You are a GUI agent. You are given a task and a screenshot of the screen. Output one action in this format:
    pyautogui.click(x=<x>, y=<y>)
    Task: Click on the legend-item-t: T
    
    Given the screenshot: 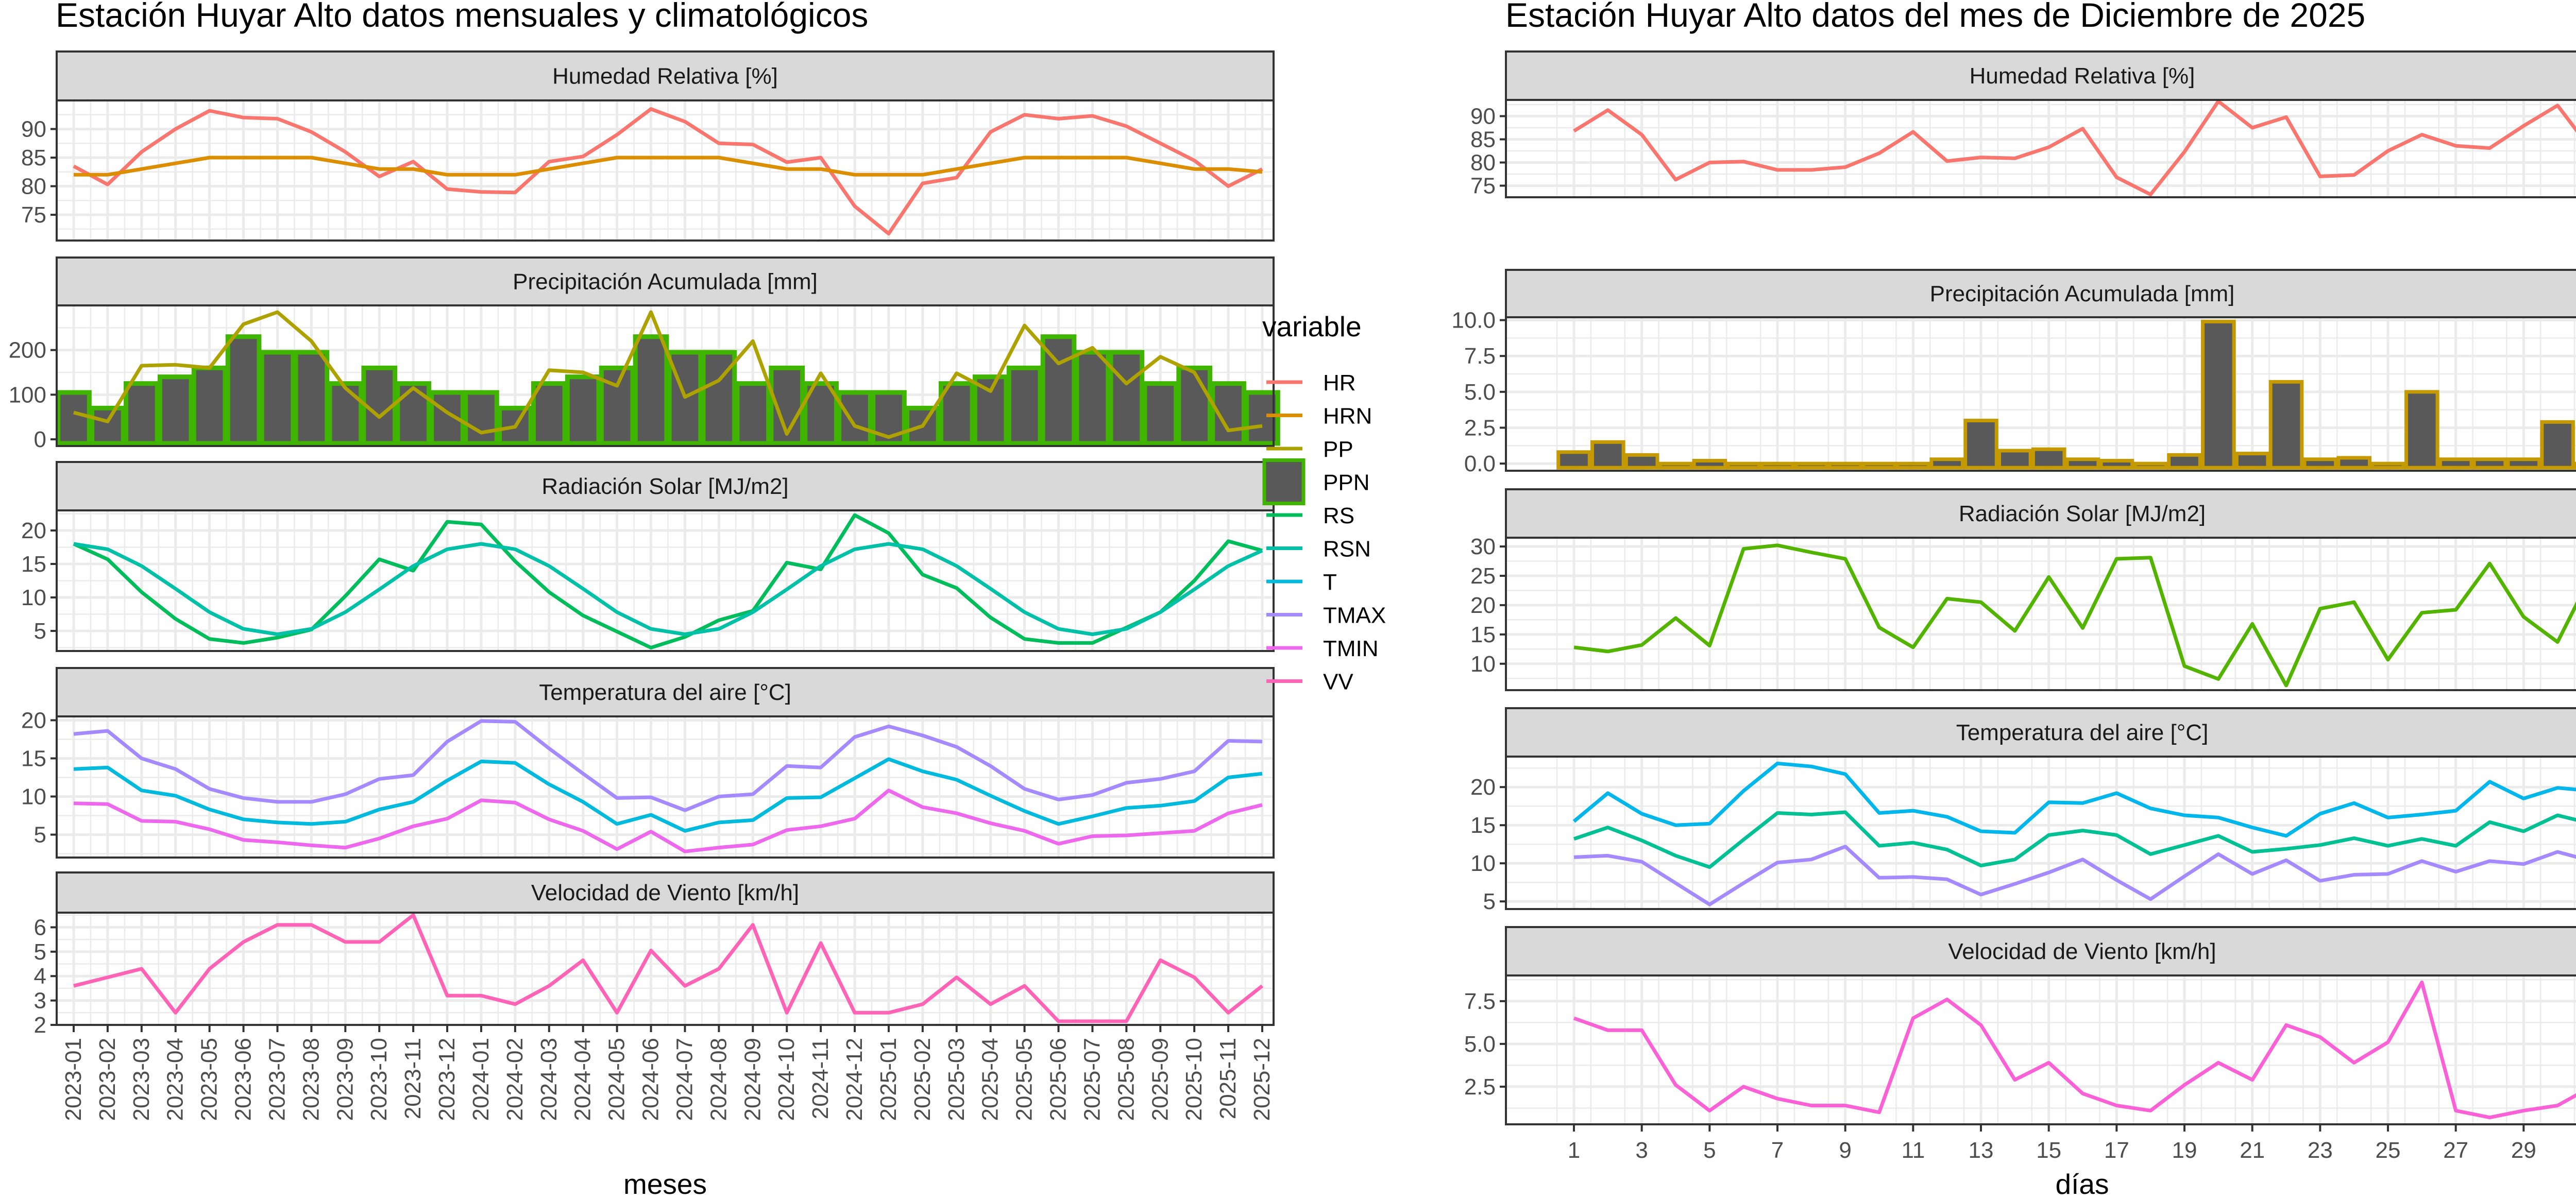 What is the action you would take?
    pyautogui.click(x=1301, y=582)
    